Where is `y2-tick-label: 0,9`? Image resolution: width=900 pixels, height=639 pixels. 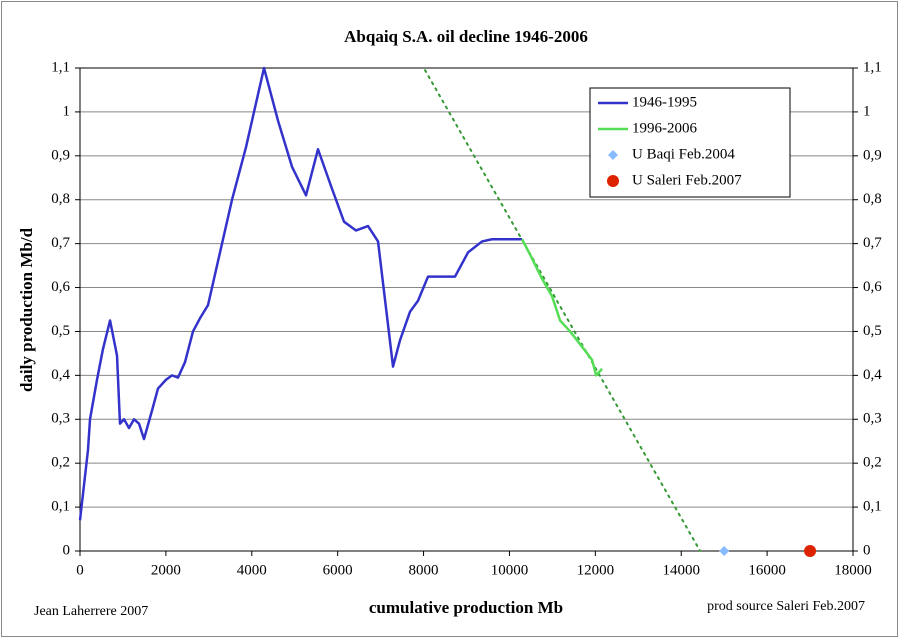
y2-tick-label: 0,9 is located at coordinates (872, 155).